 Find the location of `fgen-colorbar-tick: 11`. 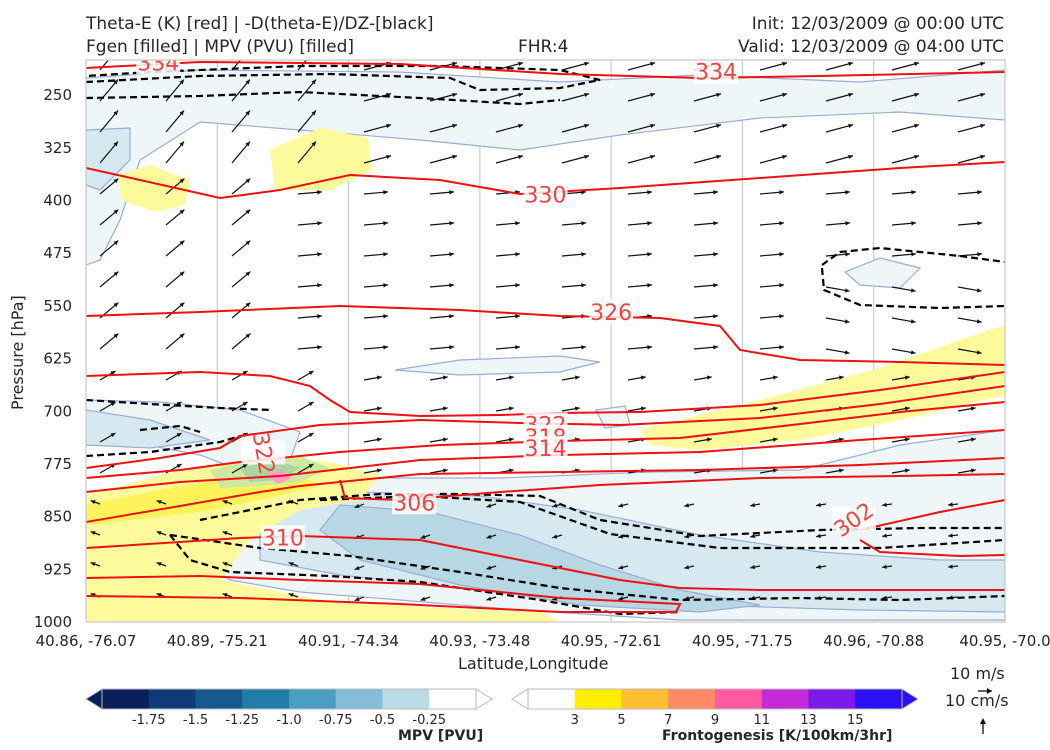

fgen-colorbar-tick: 11 is located at coordinates (761, 720).